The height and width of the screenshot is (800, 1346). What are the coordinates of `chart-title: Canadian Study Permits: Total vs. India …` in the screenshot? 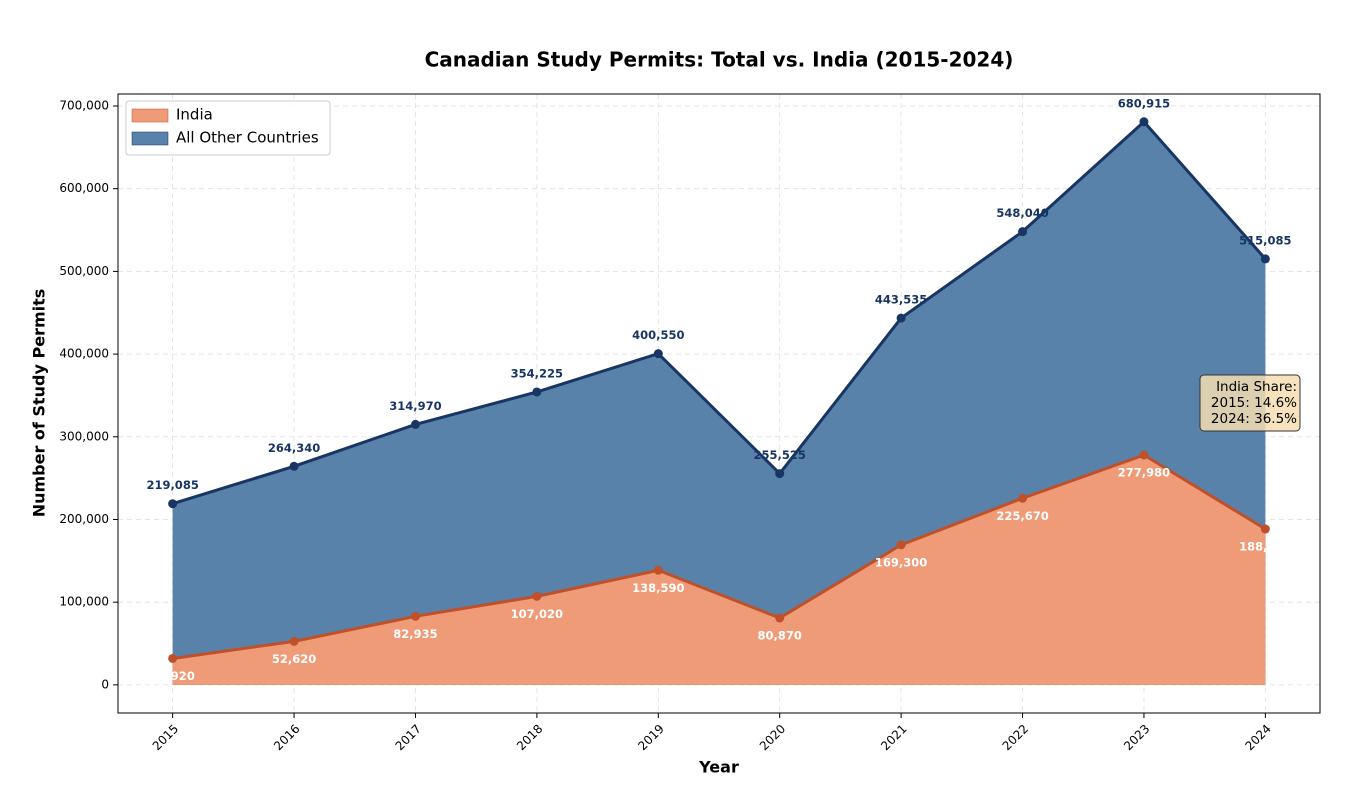 It's located at (719, 60).